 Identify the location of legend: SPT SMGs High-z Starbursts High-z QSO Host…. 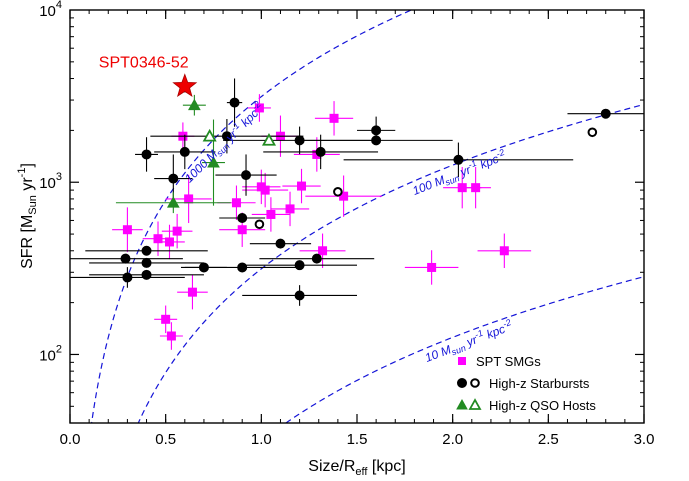
(526, 383).